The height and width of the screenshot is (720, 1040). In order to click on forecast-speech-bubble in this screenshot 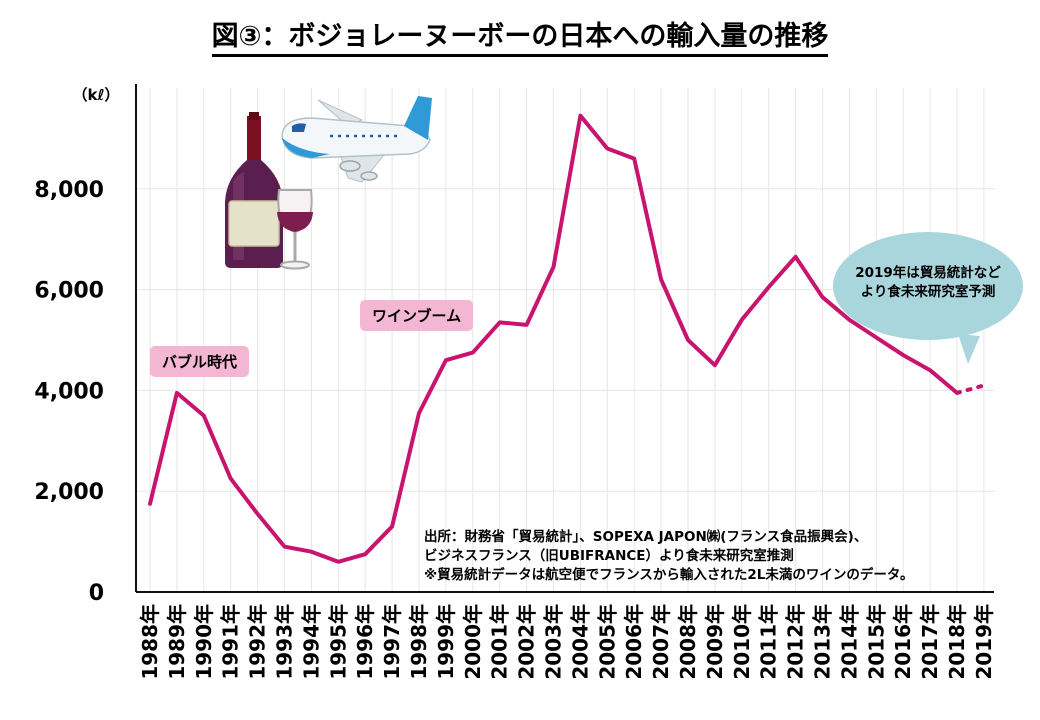, I will do `click(928, 298)`.